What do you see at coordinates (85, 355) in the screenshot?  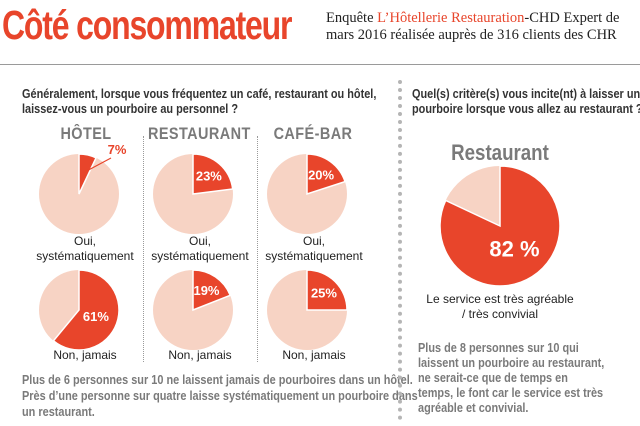 I see `caption-hotel-never: Non, jamais` at bounding box center [85, 355].